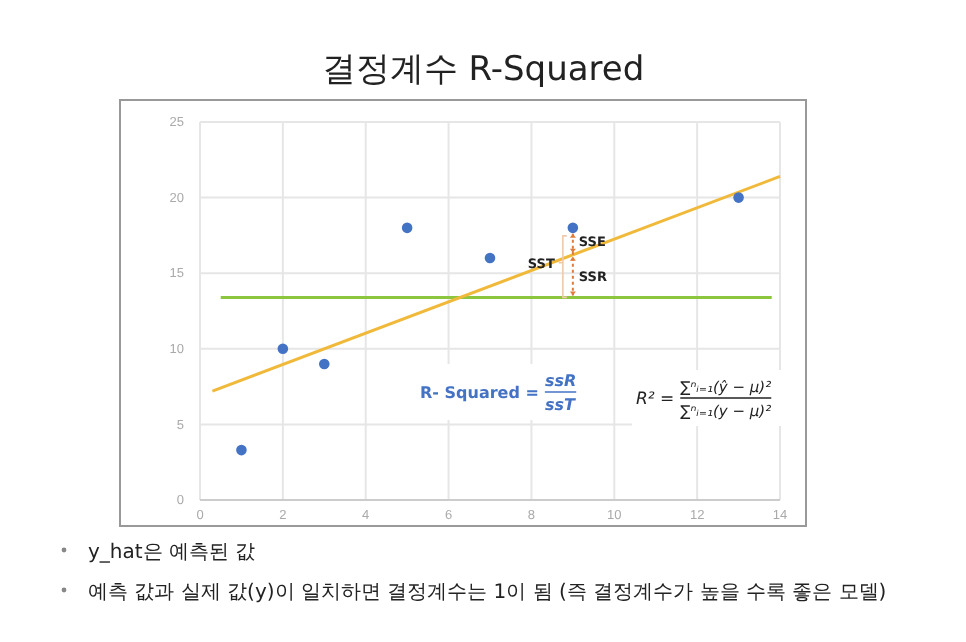 The height and width of the screenshot is (642, 966). What do you see at coordinates (560, 405) in the screenshot?
I see `annotation: ssT` at bounding box center [560, 405].